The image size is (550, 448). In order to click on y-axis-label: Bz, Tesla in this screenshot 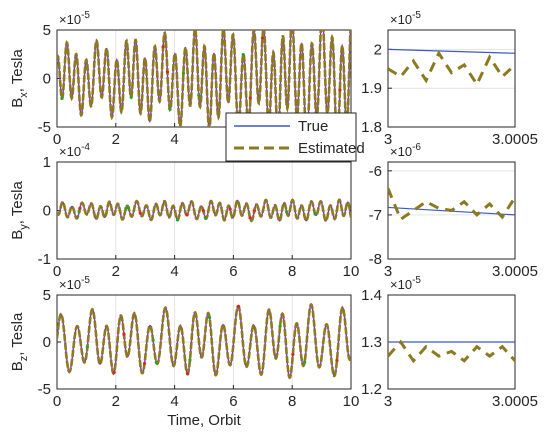, I will do `click(19, 341)`.